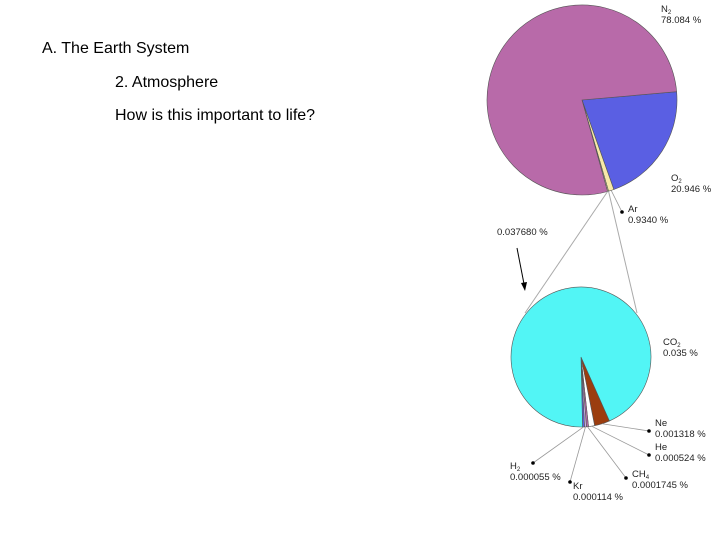 The width and height of the screenshot is (720, 540). Describe the element at coordinates (522, 232) in the screenshot. I see `main-callout-trace: 0.037680 %` at that location.